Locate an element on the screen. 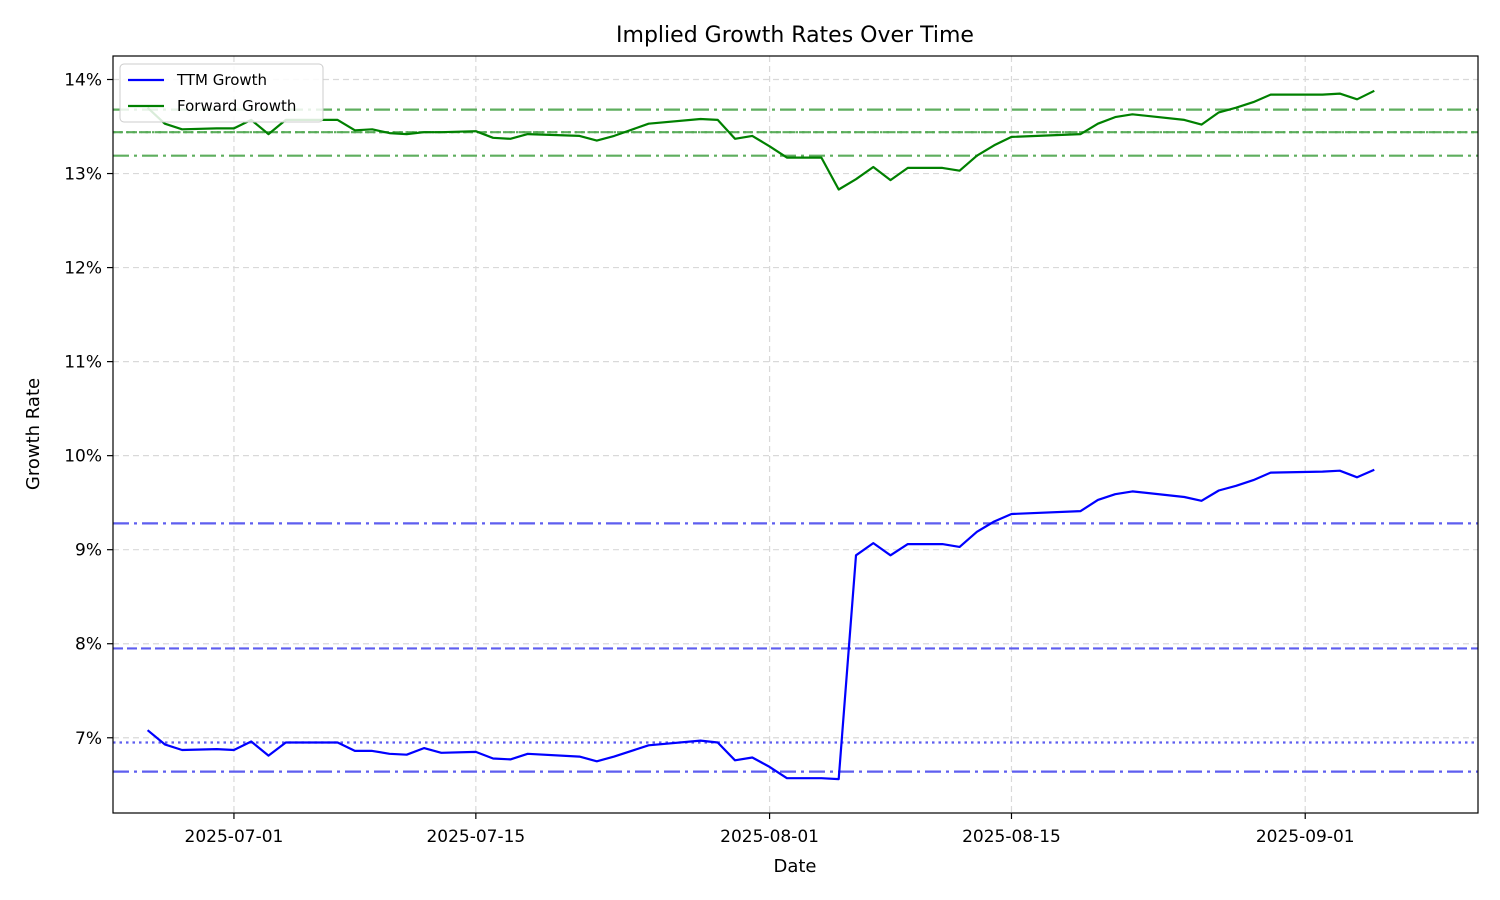 The width and height of the screenshot is (1500, 900). legend-label-ttm-growth: TTM Growth is located at coordinates (221, 80).